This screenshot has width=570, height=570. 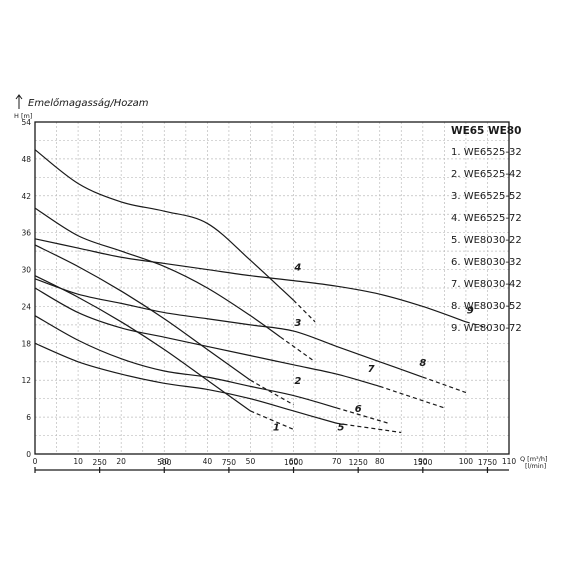 I want to click on legend-item: 1. WE6525-32, so click(x=486, y=152).